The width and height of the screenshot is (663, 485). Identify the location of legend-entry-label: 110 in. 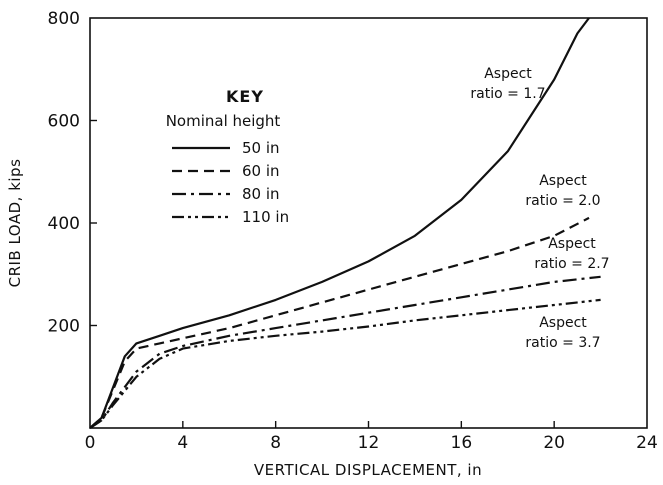
(265, 217).